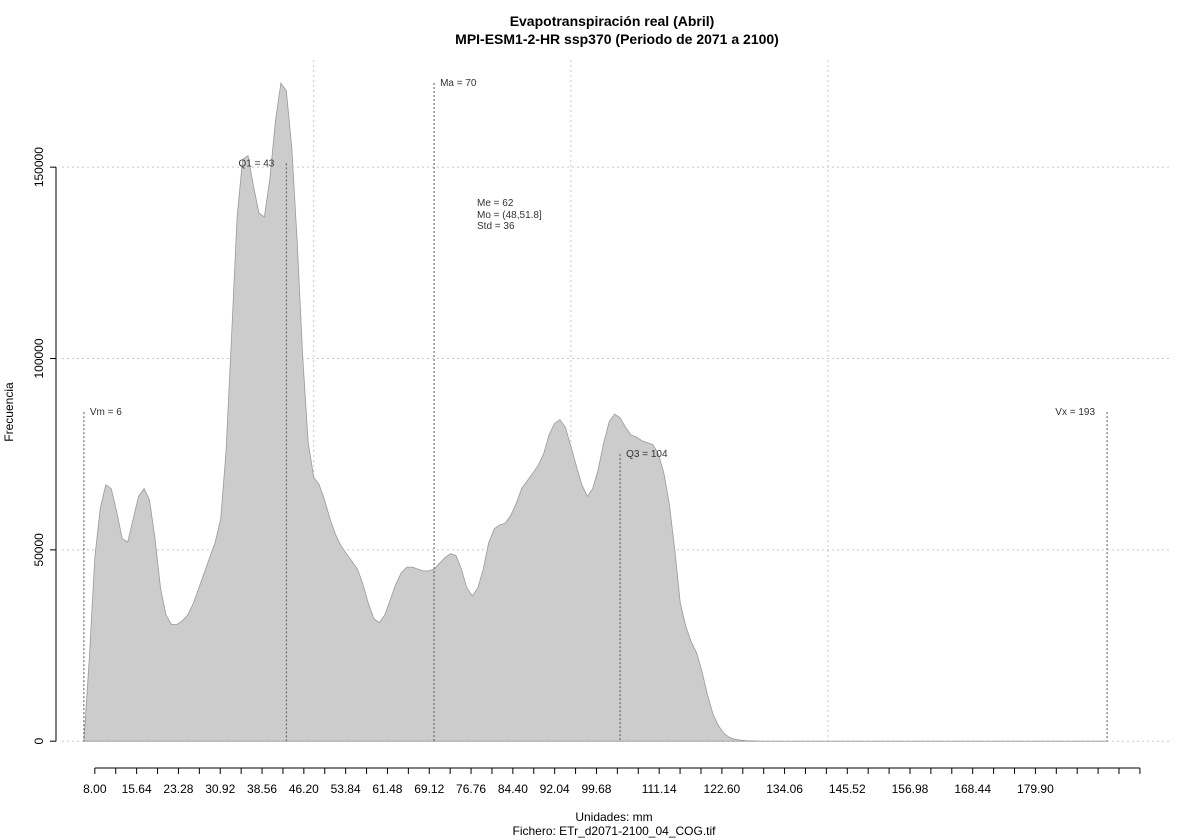 The image size is (1200, 840). What do you see at coordinates (95, 789) in the screenshot?
I see `x-tick-label: 8.00` at bounding box center [95, 789].